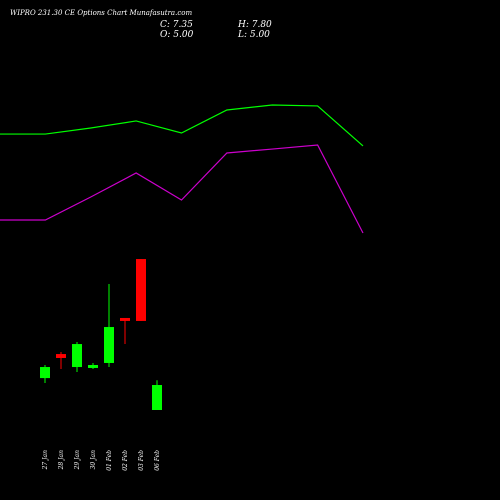  I want to click on high-label: H: 7.80, so click(254, 25).